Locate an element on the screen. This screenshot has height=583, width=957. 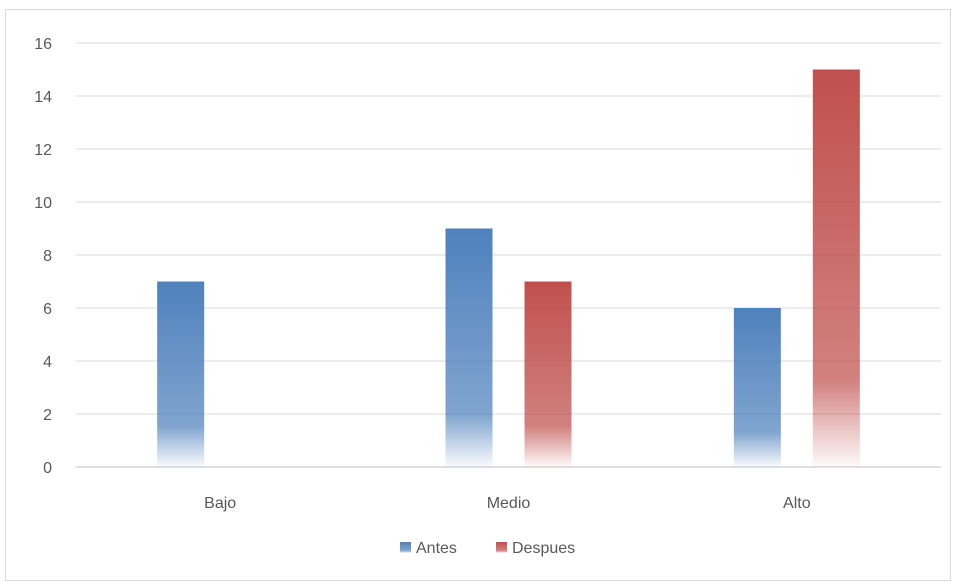
x-tick-label: Medio is located at coordinates (509, 503).